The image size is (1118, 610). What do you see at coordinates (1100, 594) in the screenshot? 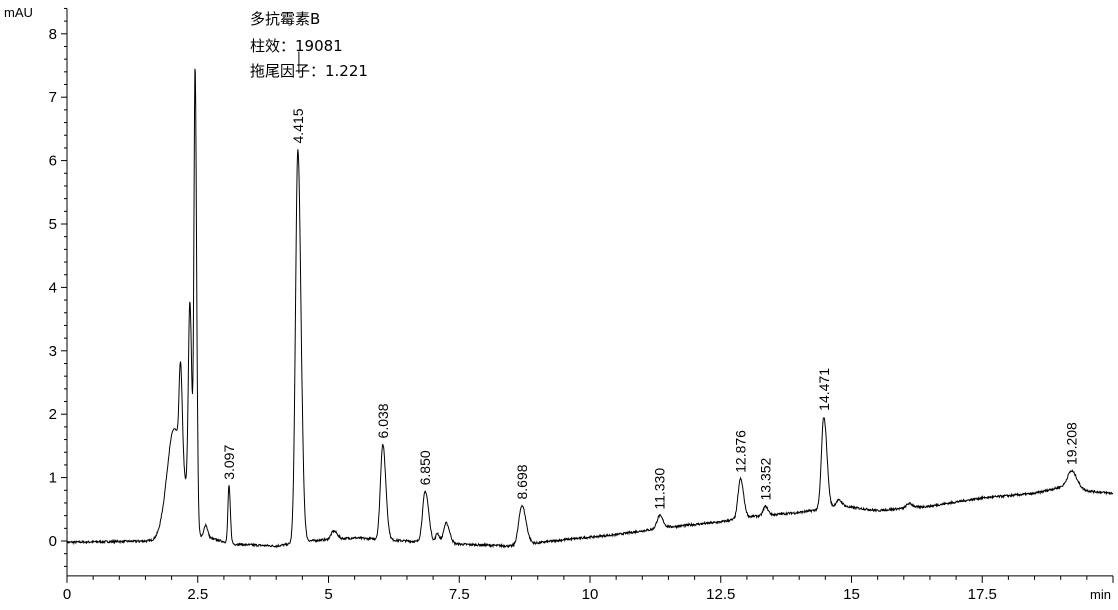
I see `x-axis-label: min` at bounding box center [1100, 594].